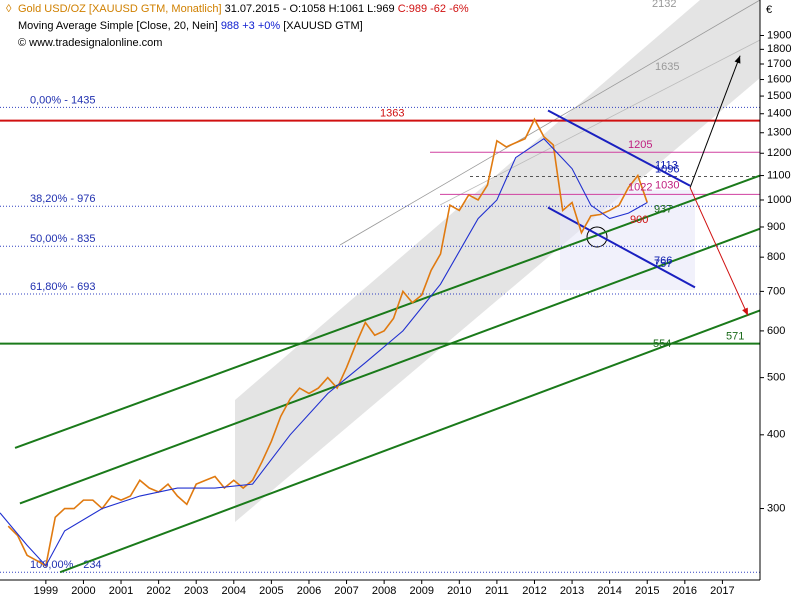 This screenshot has height=600, width=800. What do you see at coordinates (779, 175) in the screenshot?
I see `y-tick-label: 1100` at bounding box center [779, 175].